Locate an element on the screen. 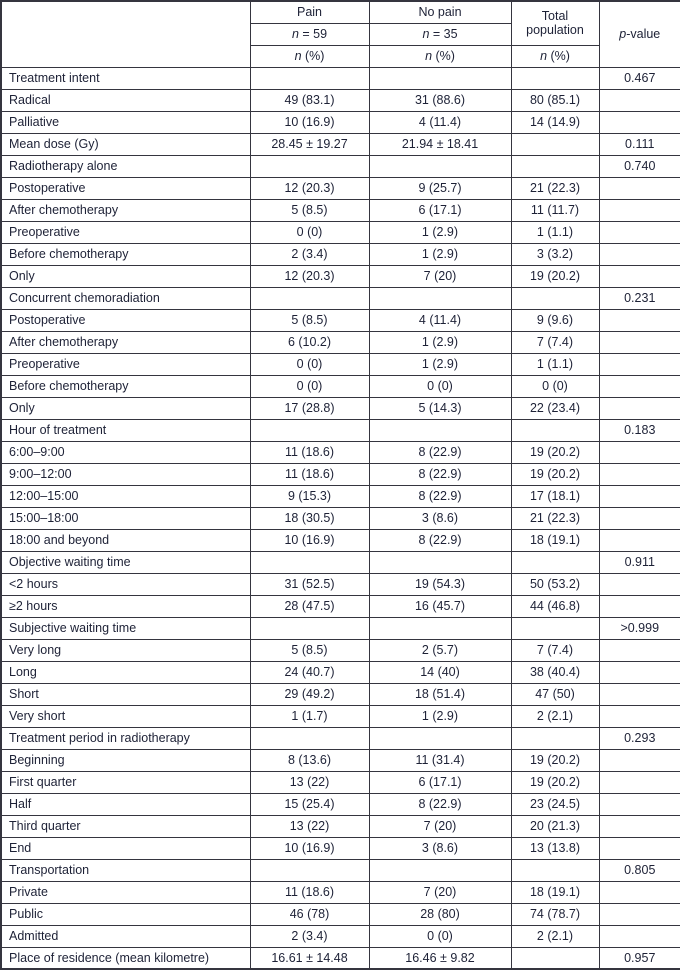 The width and height of the screenshot is (680, 972). table-row: Very short 1 (1.7) 1 (2.9) 2 (2.1) is located at coordinates (340, 716).